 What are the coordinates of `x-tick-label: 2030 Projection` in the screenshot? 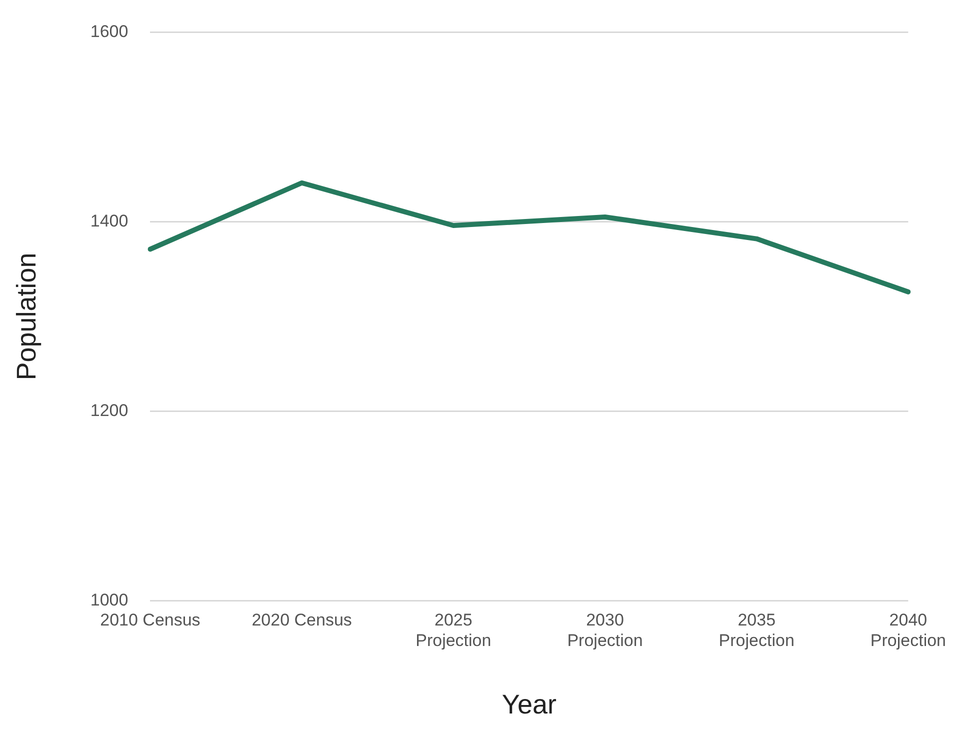 It's located at (605, 630).